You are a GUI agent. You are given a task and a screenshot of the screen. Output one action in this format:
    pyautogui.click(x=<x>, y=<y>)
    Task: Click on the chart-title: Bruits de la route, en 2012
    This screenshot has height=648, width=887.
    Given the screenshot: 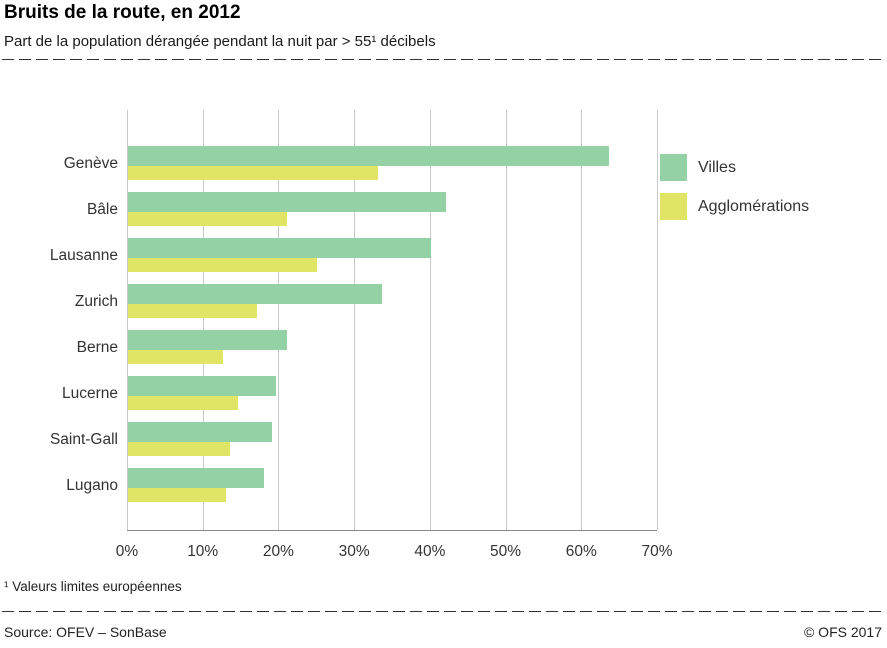 What is the action you would take?
    pyautogui.click(x=122, y=12)
    